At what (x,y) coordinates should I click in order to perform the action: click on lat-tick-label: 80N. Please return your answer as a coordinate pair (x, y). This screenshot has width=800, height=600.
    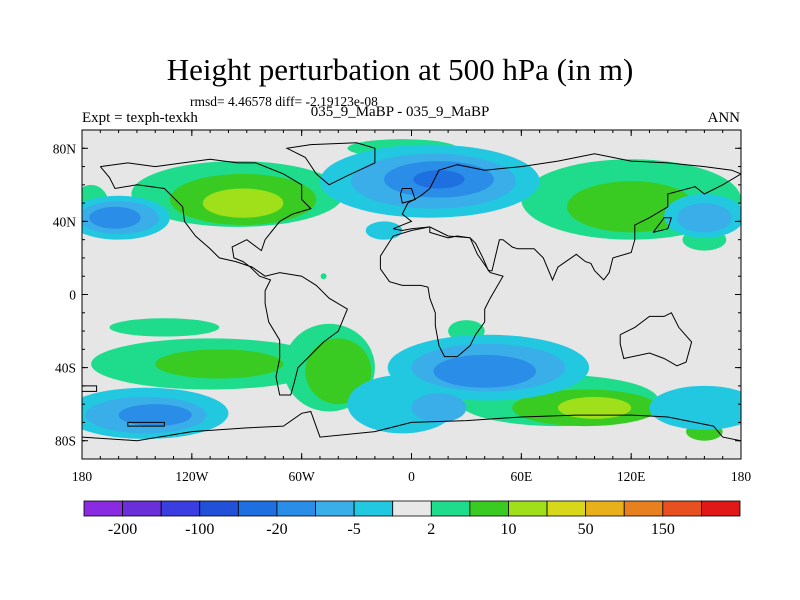
    Looking at the image, I should click on (65, 148).